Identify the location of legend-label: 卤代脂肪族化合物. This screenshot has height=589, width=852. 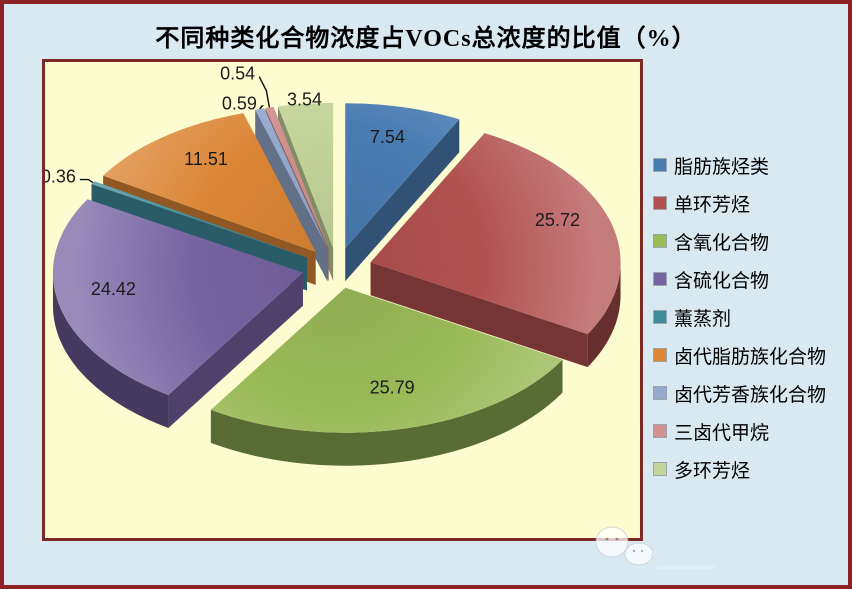
(750, 357).